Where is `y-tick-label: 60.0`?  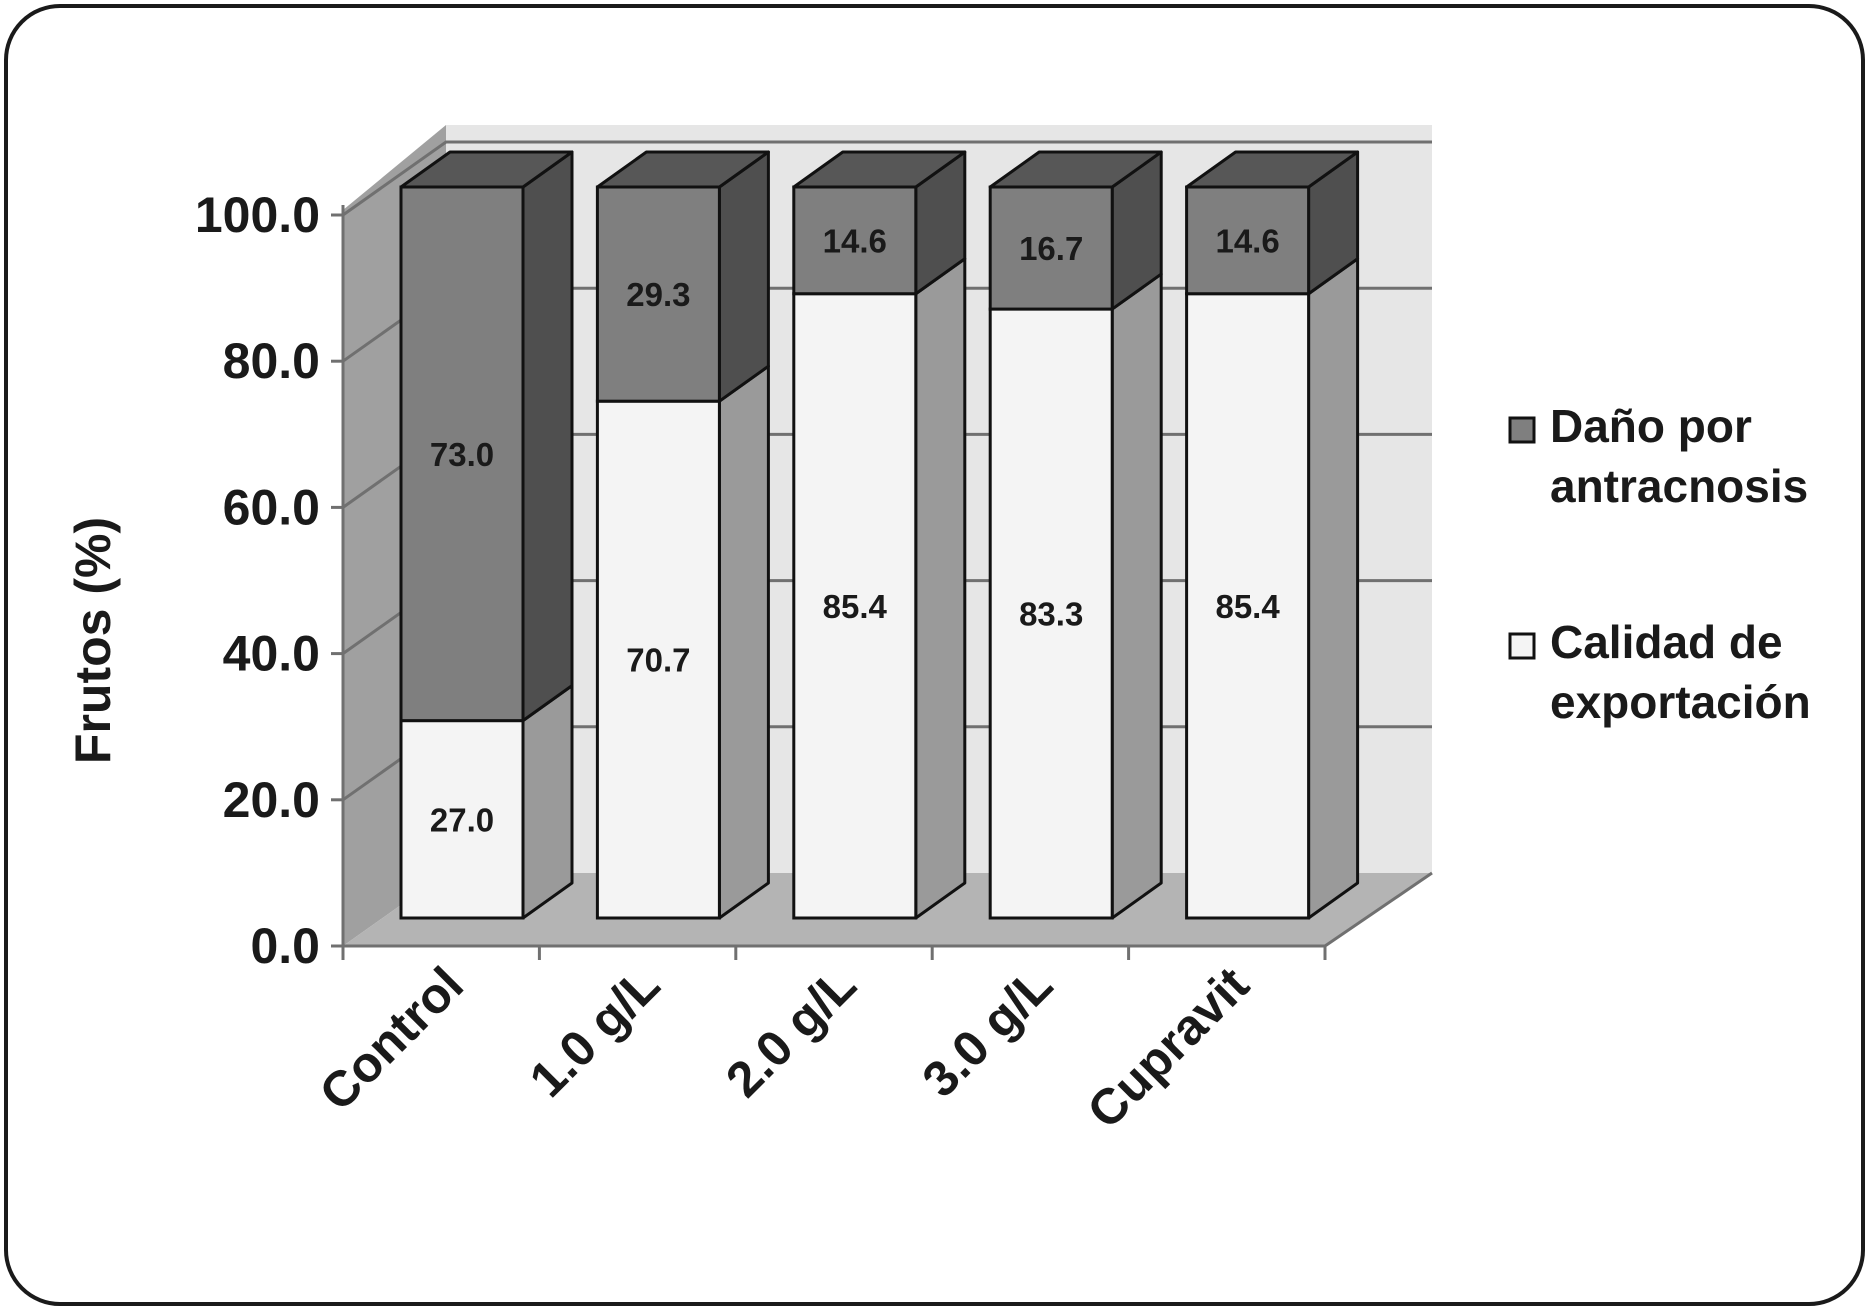 y-tick-label: 60.0 is located at coordinates (271, 507).